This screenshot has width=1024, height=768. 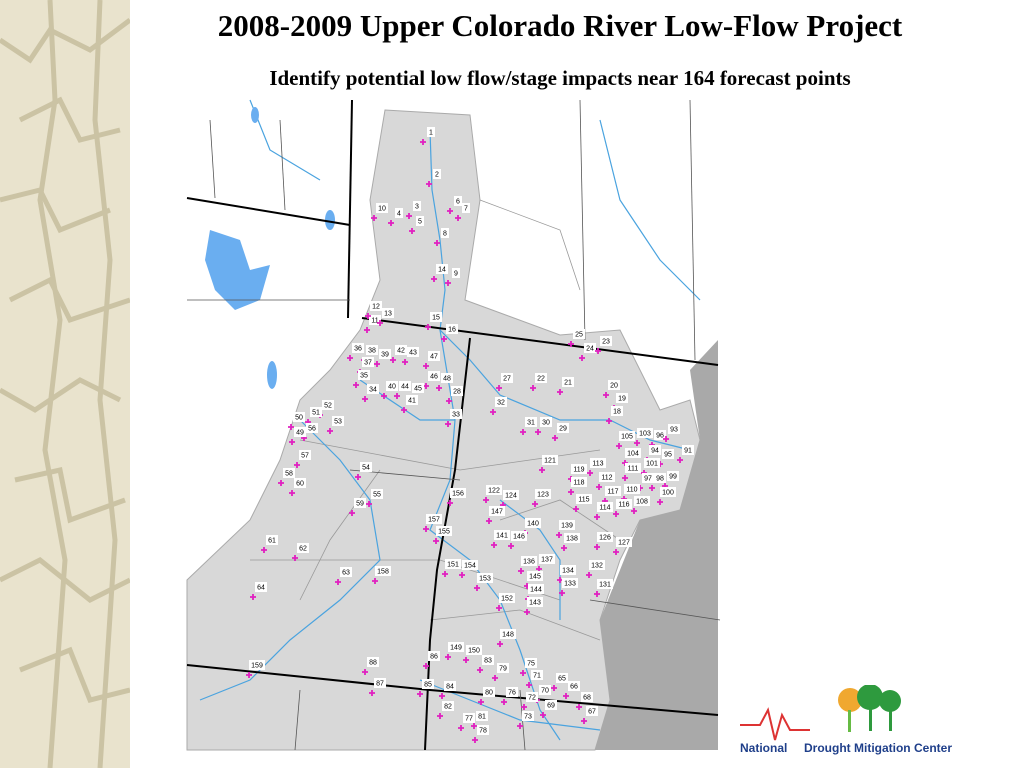 I want to click on point-label: 2, so click(x=437, y=175).